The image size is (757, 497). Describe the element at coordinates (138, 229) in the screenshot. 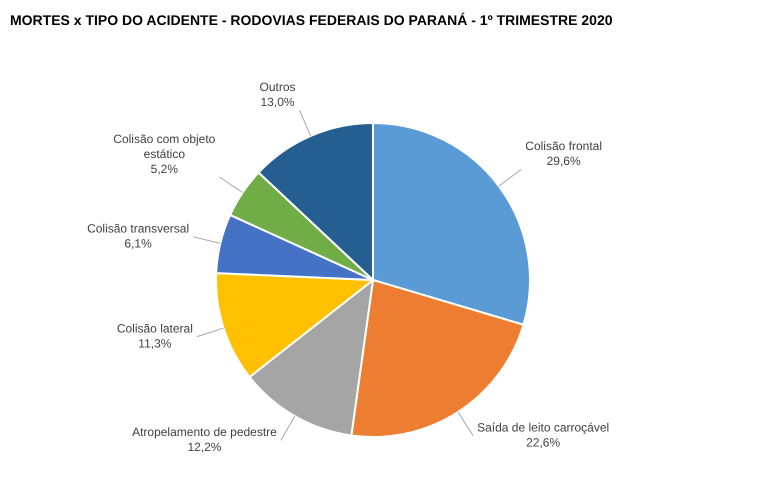

I see `slice-label: Colisão transversal` at that location.